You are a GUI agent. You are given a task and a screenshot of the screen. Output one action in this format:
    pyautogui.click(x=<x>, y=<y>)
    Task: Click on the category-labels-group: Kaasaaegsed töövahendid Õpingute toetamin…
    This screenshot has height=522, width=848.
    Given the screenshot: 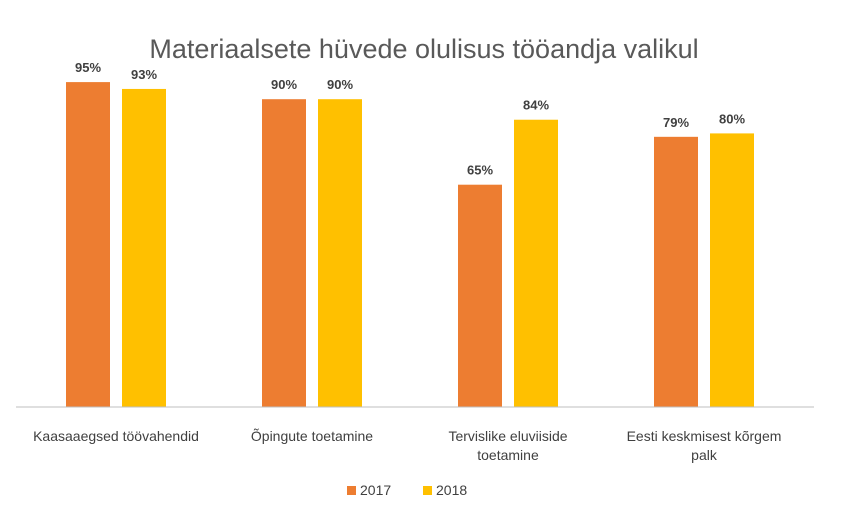 What is the action you would take?
    pyautogui.click(x=407, y=445)
    